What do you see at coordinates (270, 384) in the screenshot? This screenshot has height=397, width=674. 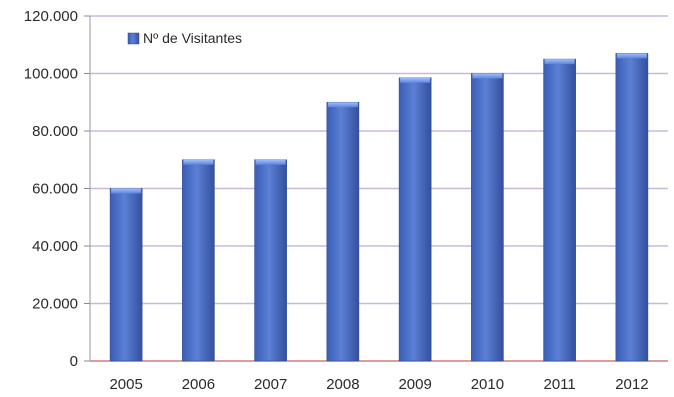 I see `x-tick-label: 2007` at bounding box center [270, 384].